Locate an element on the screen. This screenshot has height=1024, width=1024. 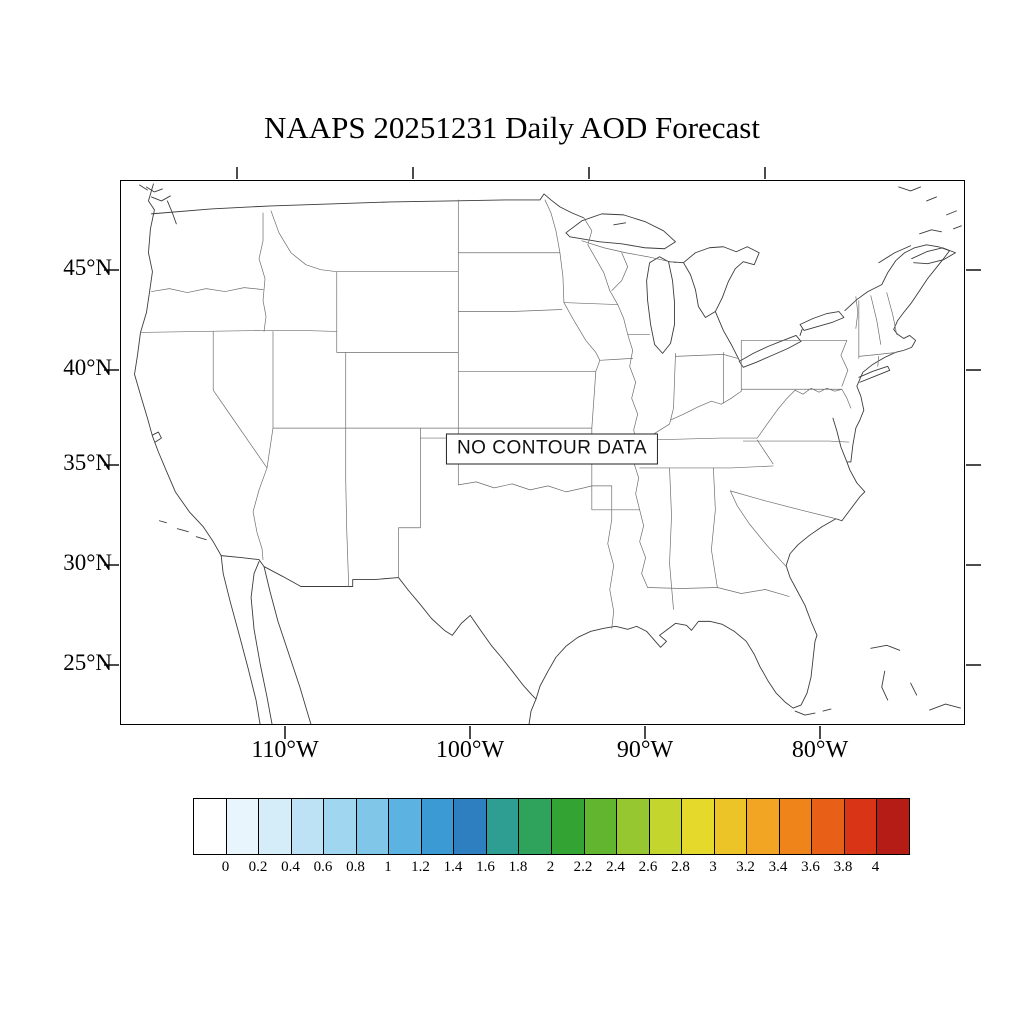
san-francisco-bay-path is located at coordinates (156, 437).